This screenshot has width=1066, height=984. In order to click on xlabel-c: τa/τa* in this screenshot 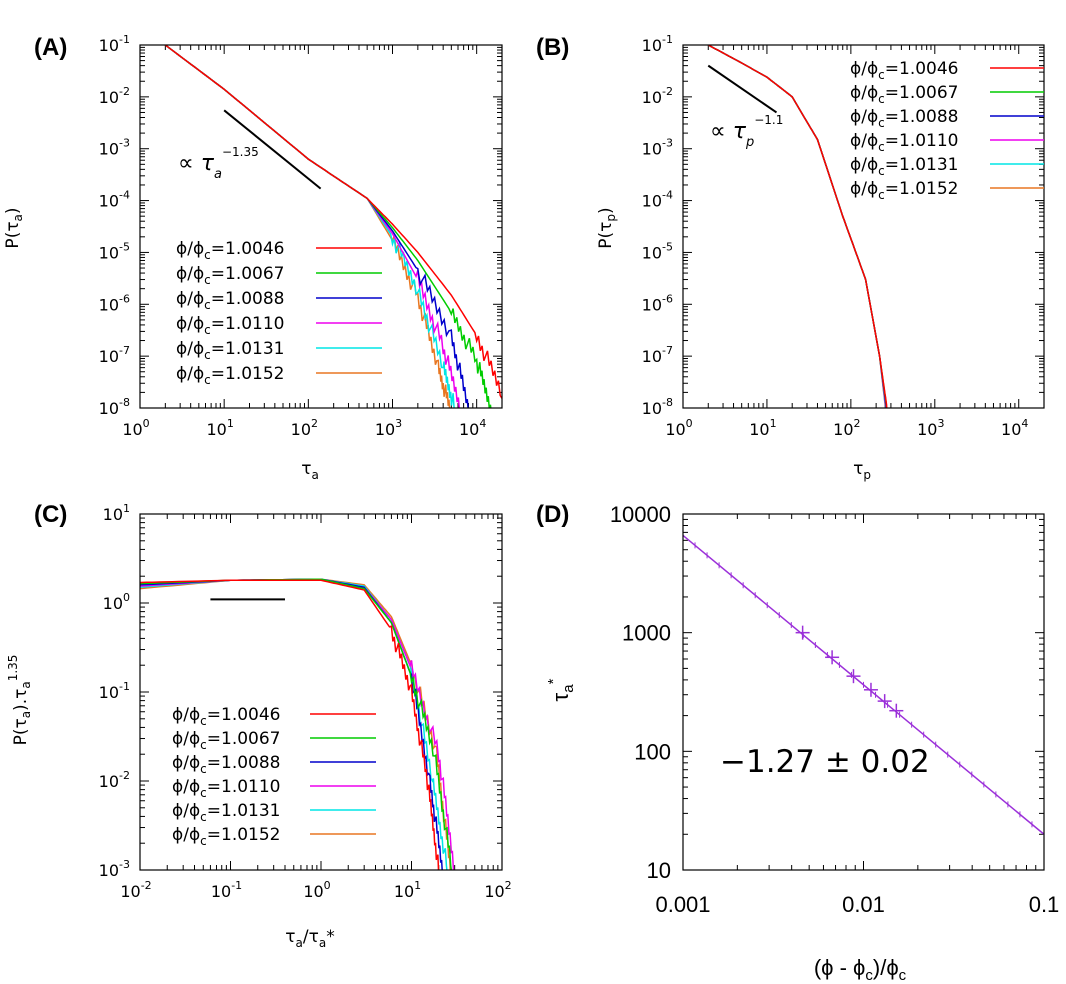, I will do `click(309, 938)`.